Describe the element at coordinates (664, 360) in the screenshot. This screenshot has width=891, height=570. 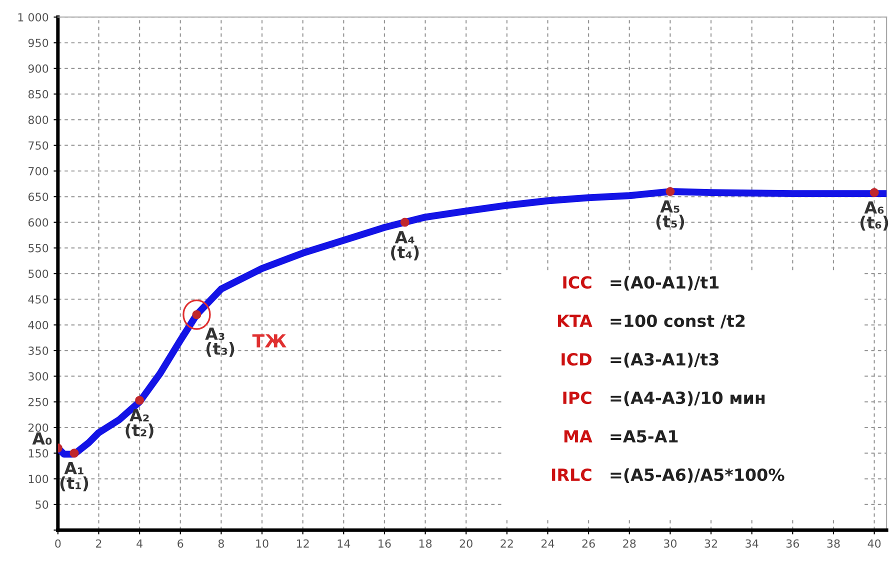
I see `annotation: =(A3-A1)/t3` at that location.